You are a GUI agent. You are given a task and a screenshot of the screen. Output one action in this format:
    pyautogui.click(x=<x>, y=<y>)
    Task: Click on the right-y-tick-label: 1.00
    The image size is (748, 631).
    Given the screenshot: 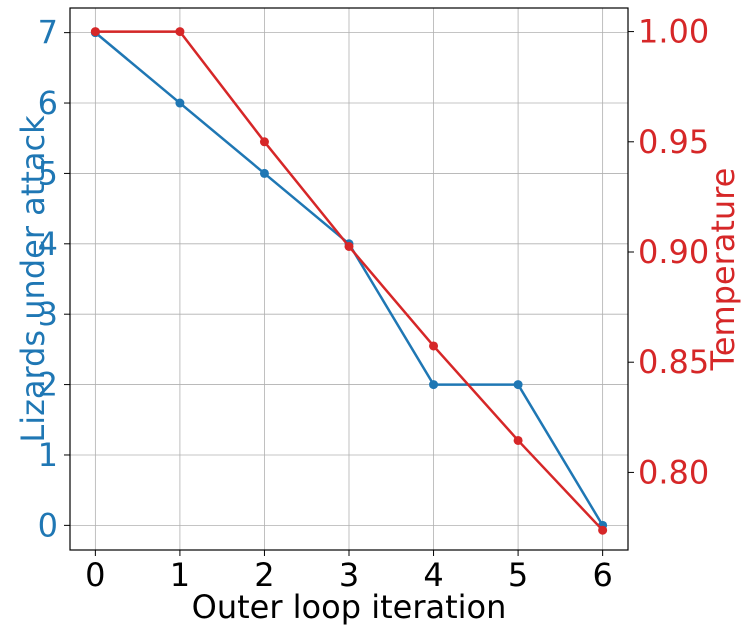 What is the action you would take?
    pyautogui.click(x=673, y=32)
    